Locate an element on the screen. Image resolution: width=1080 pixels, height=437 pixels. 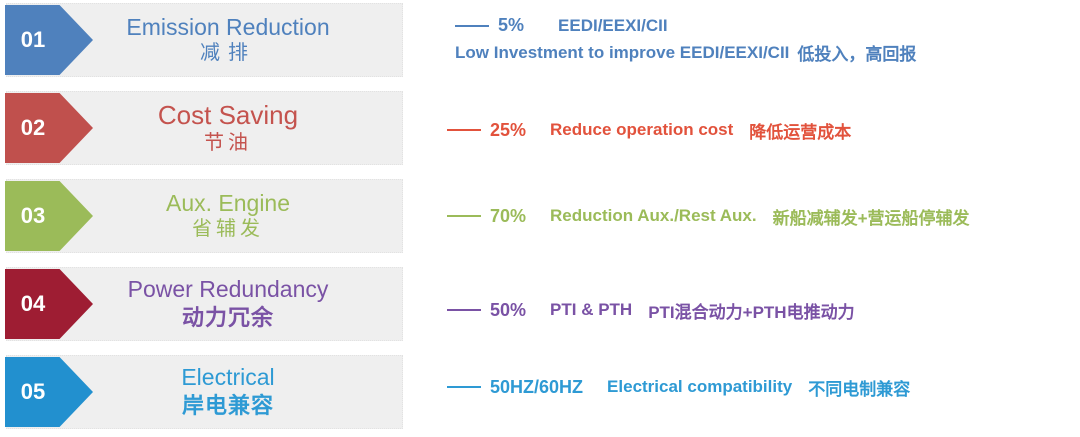
step-number: 02 is located at coordinates (33, 127).